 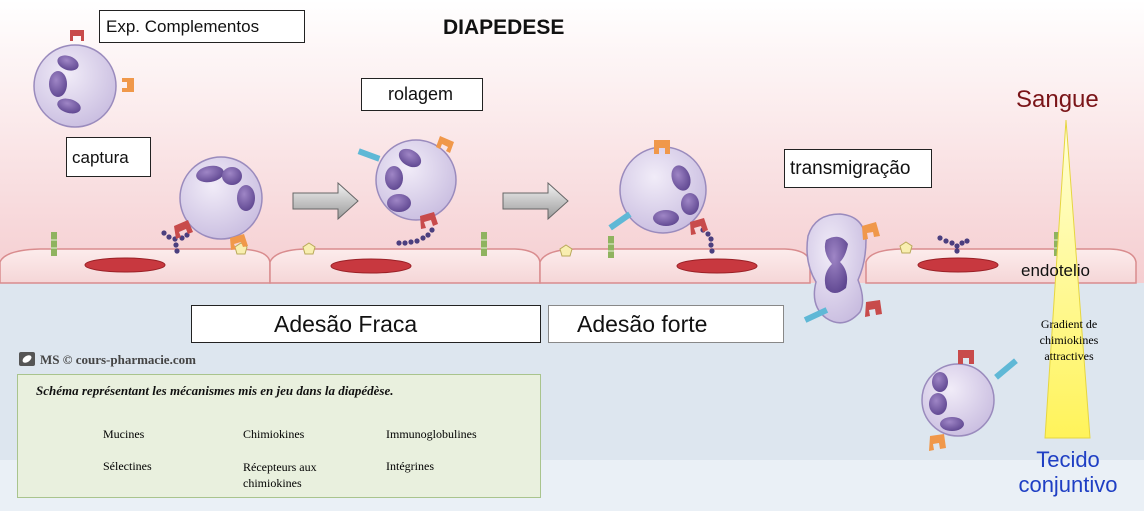 What do you see at coordinates (218, 203) in the screenshot?
I see `leukocyte-capture` at bounding box center [218, 203].